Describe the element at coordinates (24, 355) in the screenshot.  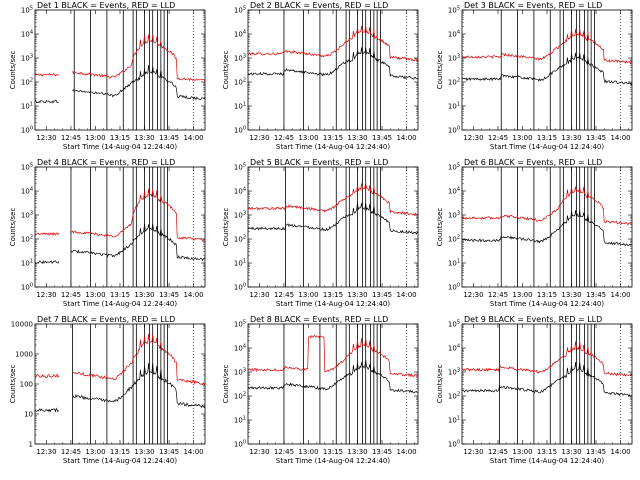
I see `y-tick-label: 1000` at that location.